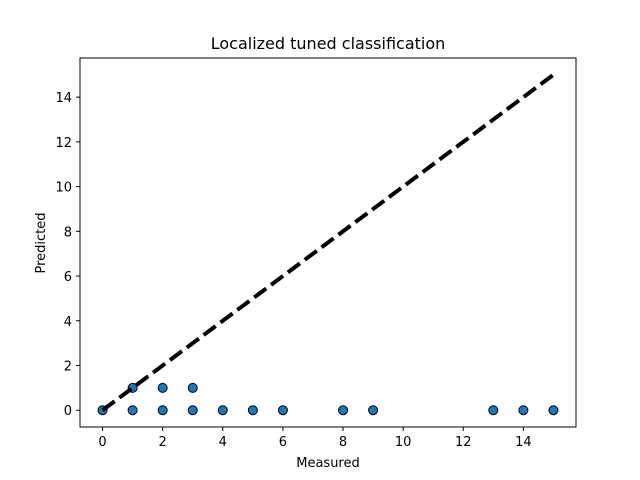  I want to click on y-tick-label: 2, so click(68, 367).